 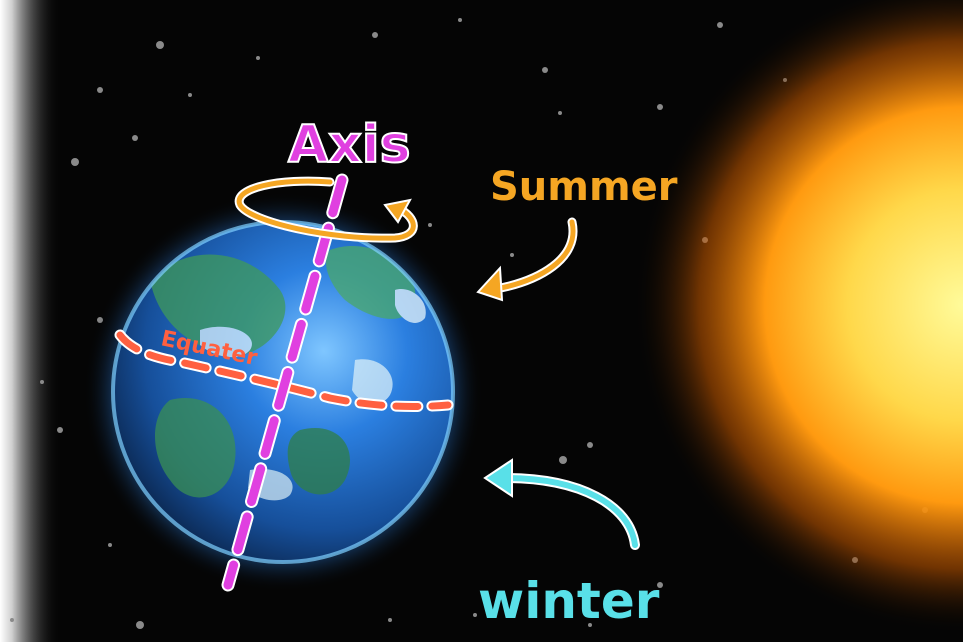 What do you see at coordinates (326, 209) in the screenshot?
I see `rotation-arrow` at bounding box center [326, 209].